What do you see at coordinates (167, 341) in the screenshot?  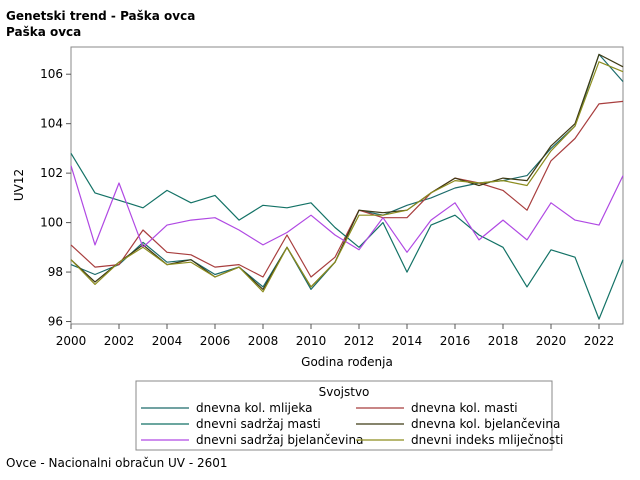 I see `x-tick-label: 2004` at bounding box center [167, 341].